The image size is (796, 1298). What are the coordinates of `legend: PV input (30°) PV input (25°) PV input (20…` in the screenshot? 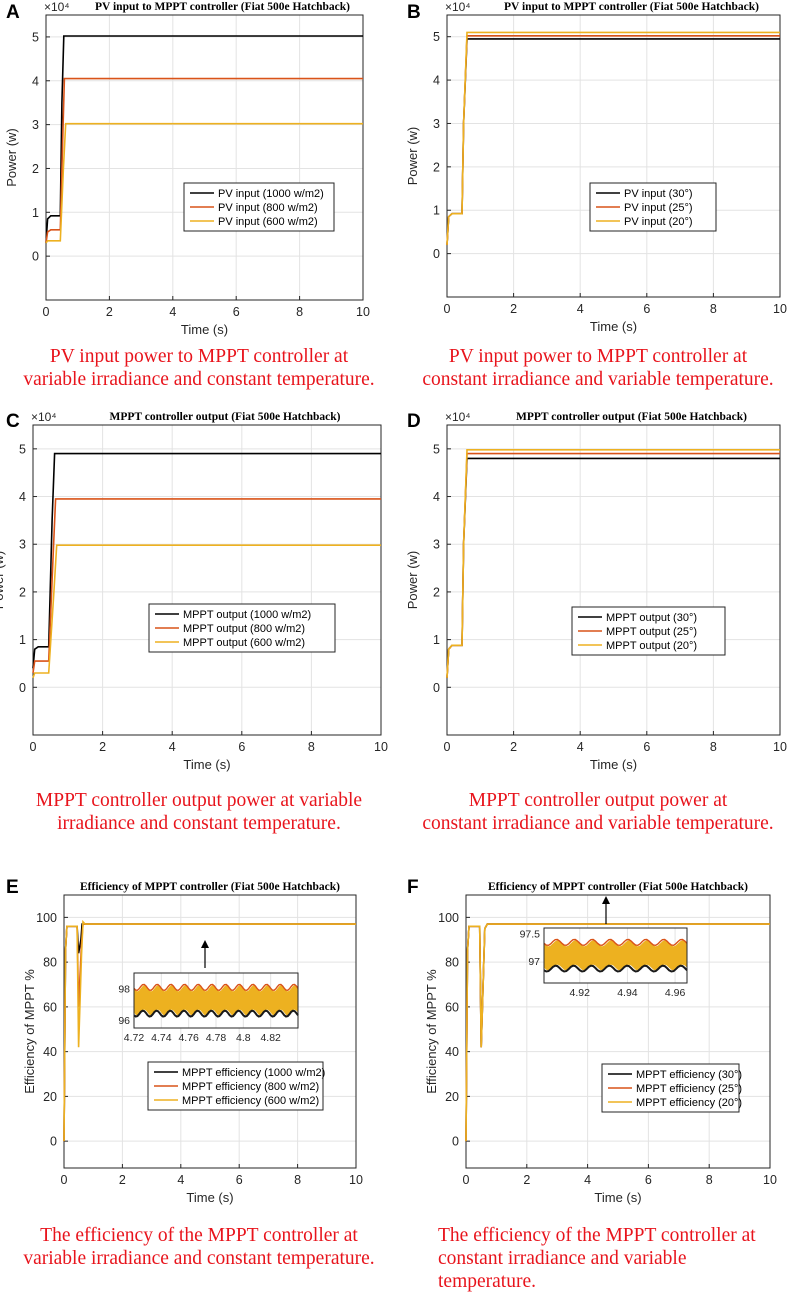 It's located at (653, 207).